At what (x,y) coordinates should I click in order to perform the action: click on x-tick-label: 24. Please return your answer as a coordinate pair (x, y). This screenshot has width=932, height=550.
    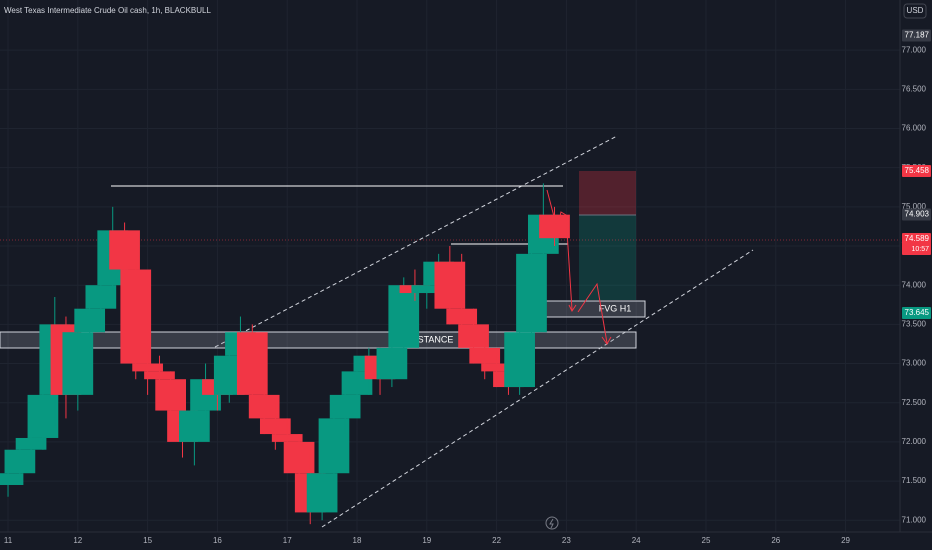
    Looking at the image, I should click on (636, 540).